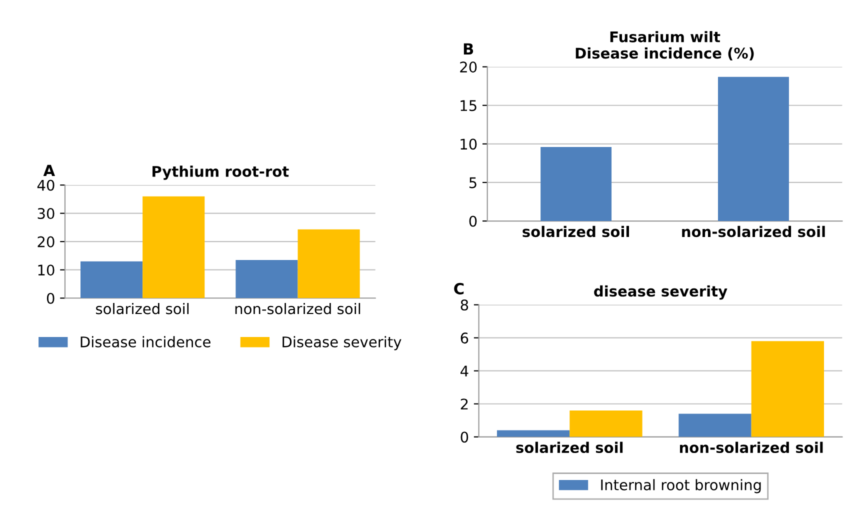 The width and height of the screenshot is (855, 514). What do you see at coordinates (469, 48) in the screenshot?
I see `text: B` at bounding box center [469, 48].